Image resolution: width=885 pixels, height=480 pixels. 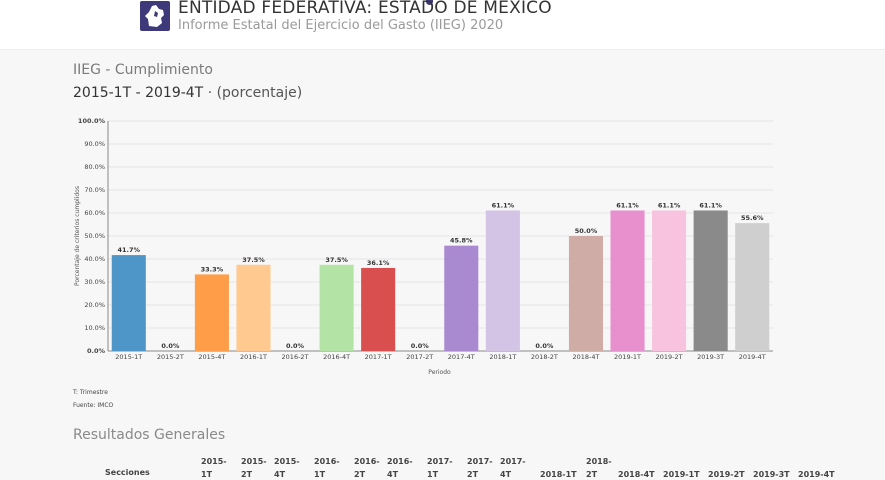 I want to click on x-axis-title: Periodo, so click(x=439, y=372).